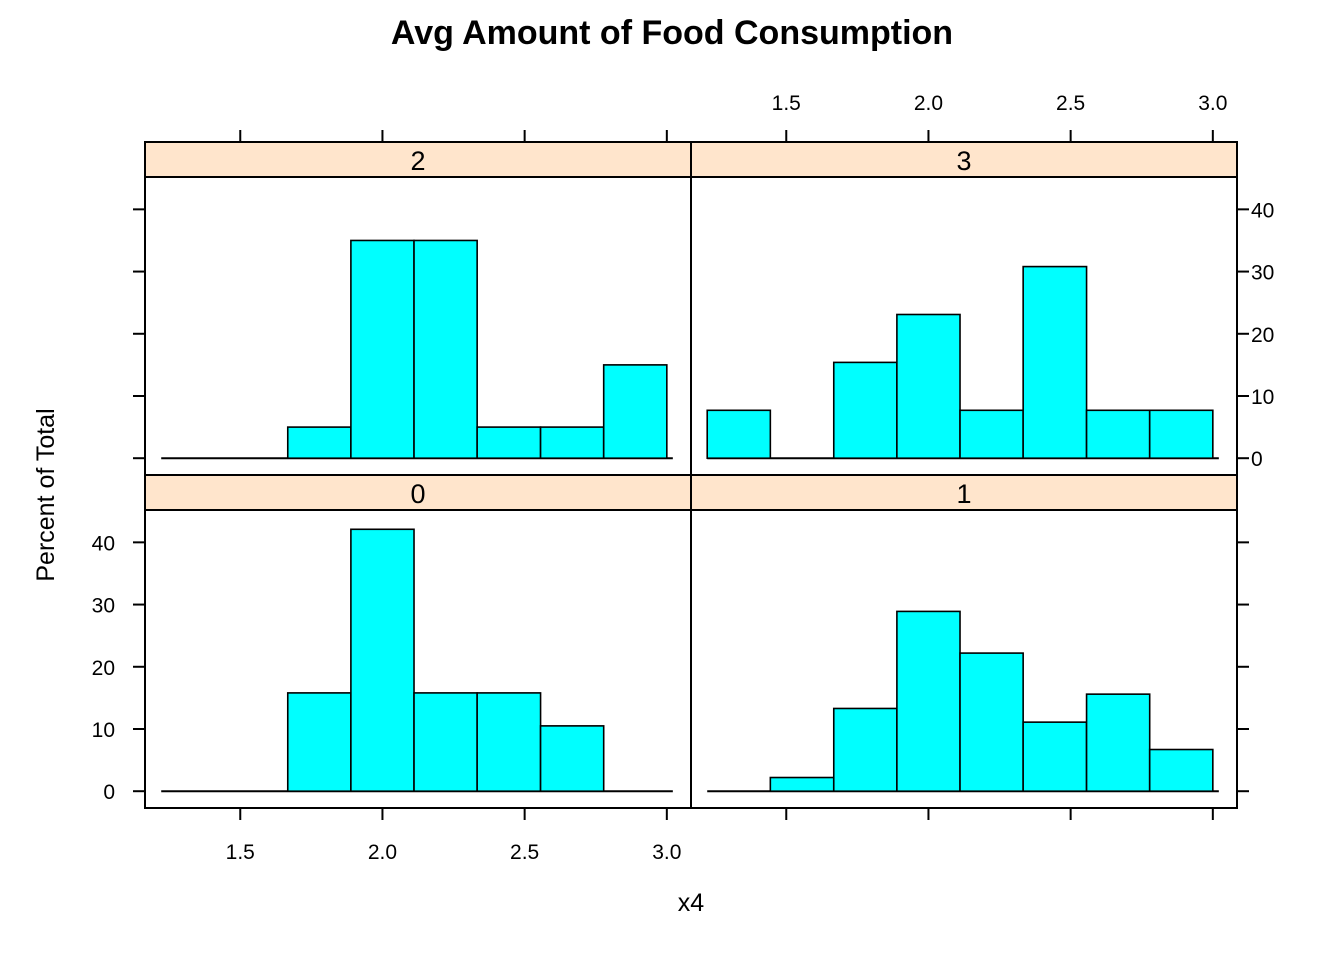  I want to click on chart-title: Avg Amount of Food Consumption, so click(672, 33).